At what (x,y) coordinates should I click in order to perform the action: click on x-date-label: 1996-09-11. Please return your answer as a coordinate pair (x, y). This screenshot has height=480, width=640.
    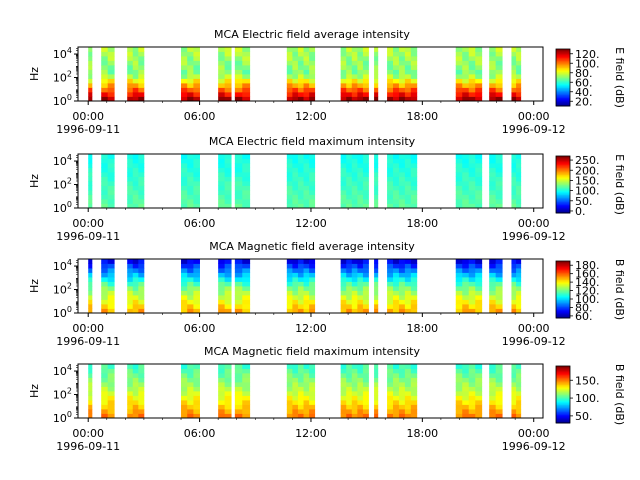
    Looking at the image, I should click on (88, 236).